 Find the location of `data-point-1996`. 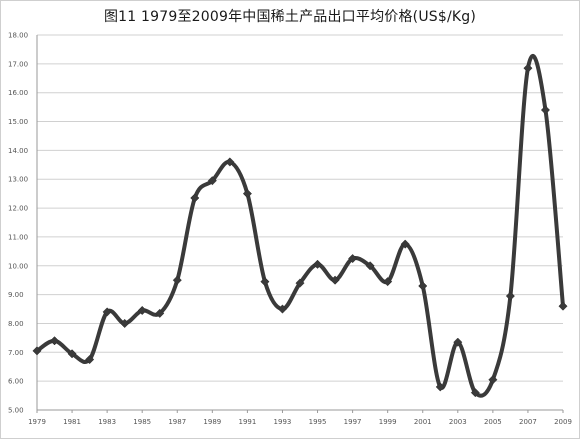

data-point-1996 is located at coordinates (335, 280).